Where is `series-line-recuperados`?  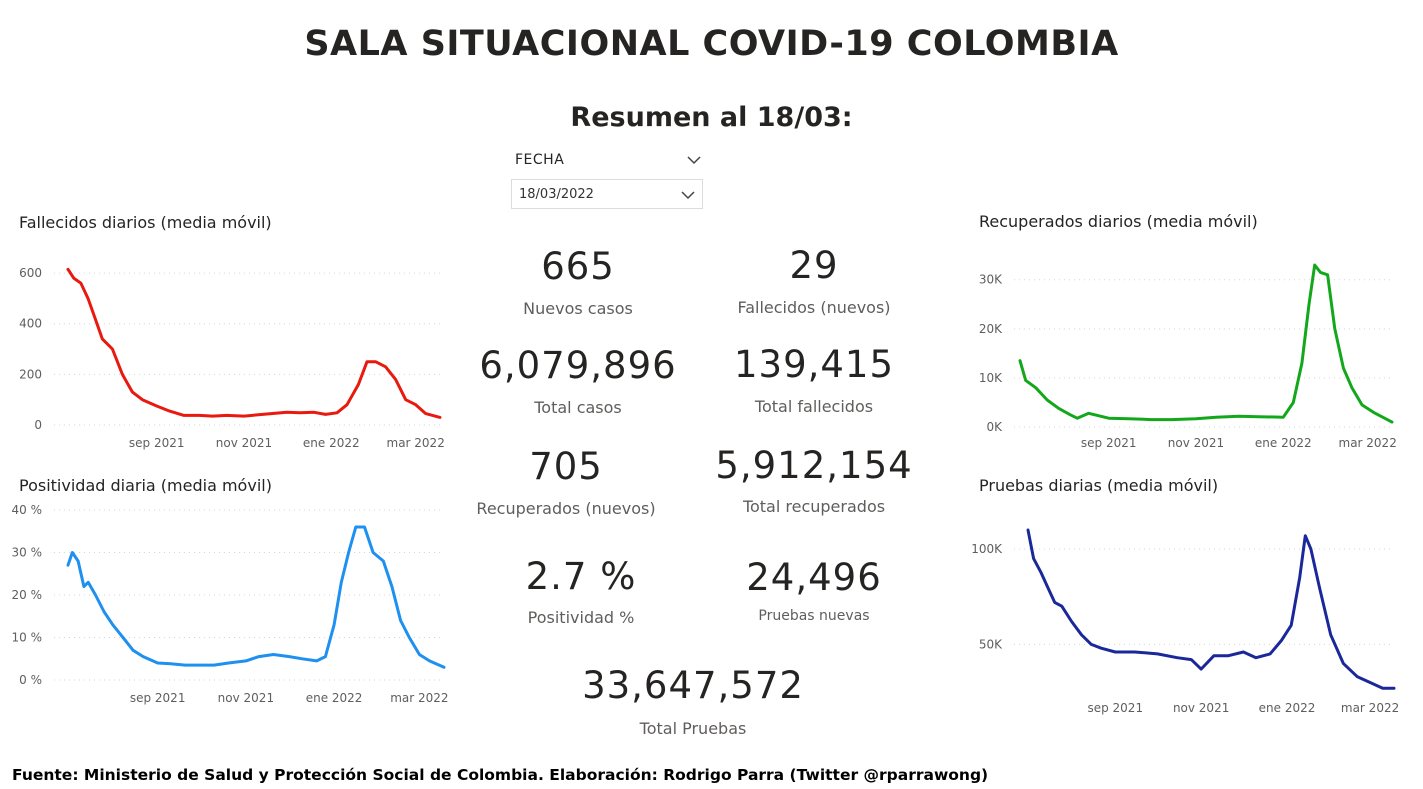
series-line-recuperados is located at coordinates (1206, 343).